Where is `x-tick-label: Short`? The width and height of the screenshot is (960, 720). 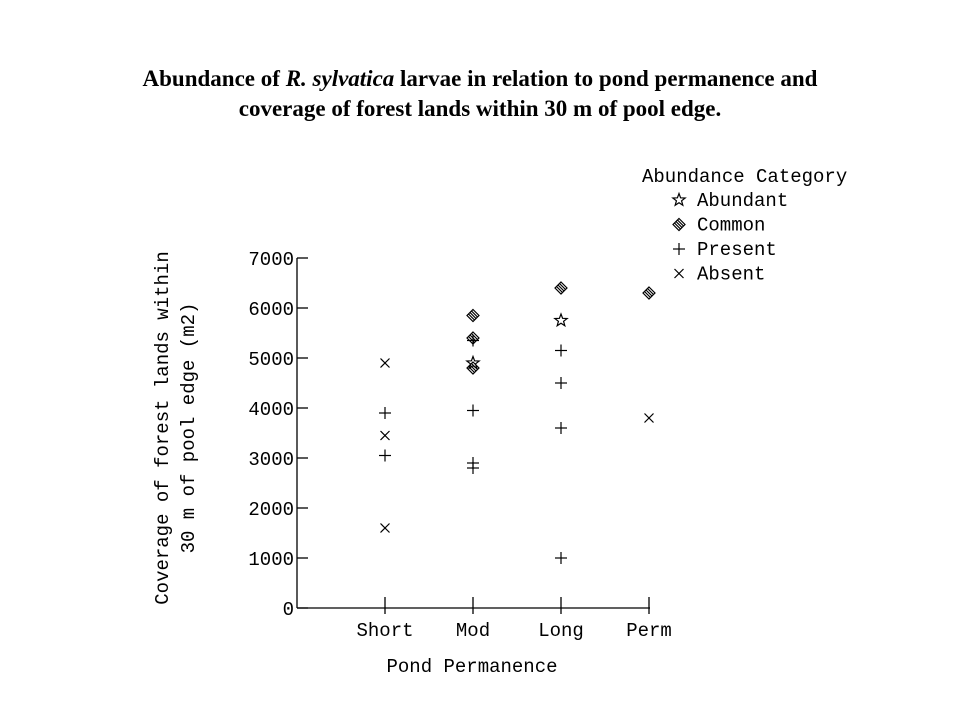
x-tick-label: Short is located at coordinates (384, 631).